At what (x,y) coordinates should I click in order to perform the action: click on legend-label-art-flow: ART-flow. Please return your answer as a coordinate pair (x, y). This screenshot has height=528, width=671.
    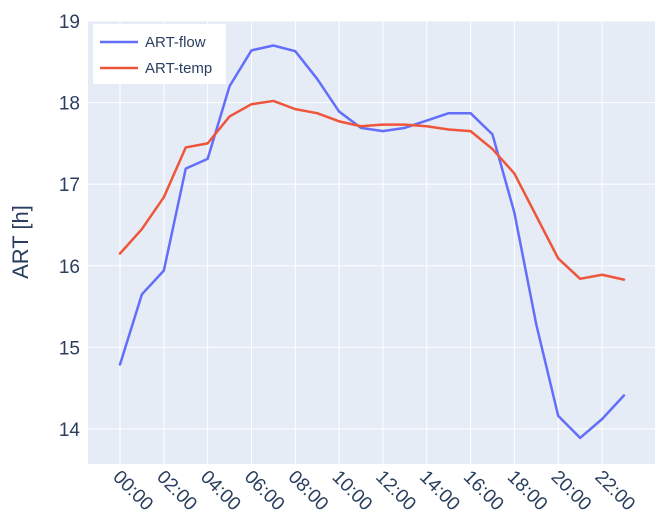
    Looking at the image, I should click on (175, 42).